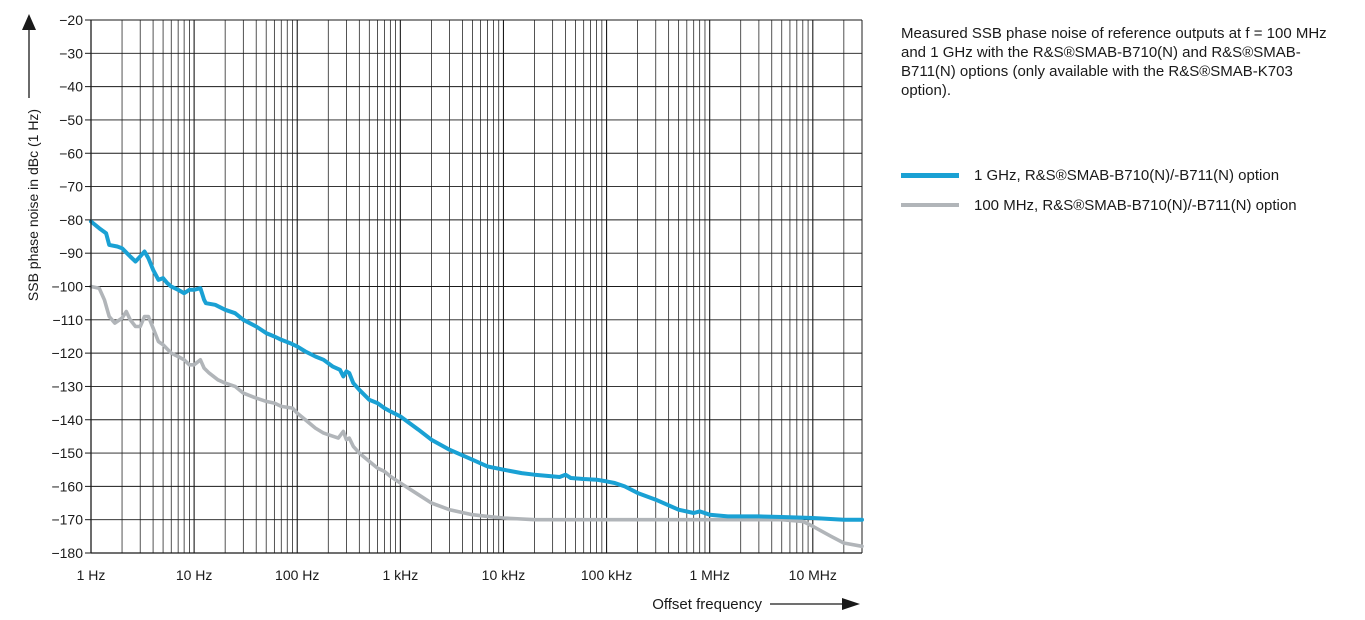  What do you see at coordinates (851, 604) in the screenshot?
I see `x-axis-arrow-icon` at bounding box center [851, 604].